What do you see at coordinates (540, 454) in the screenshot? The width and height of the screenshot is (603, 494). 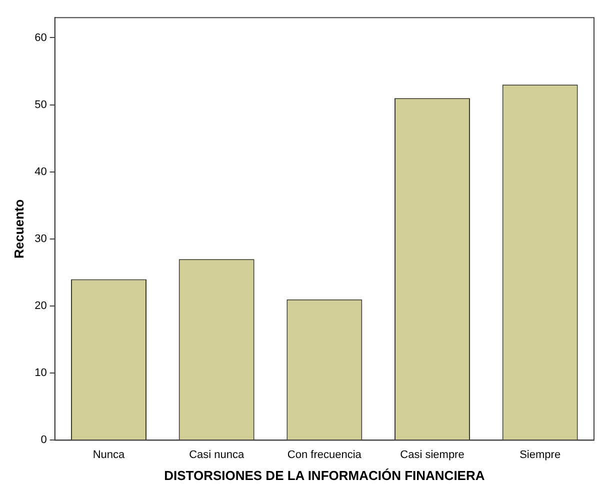 I see `x-tick-label: Siempre` at bounding box center [540, 454].